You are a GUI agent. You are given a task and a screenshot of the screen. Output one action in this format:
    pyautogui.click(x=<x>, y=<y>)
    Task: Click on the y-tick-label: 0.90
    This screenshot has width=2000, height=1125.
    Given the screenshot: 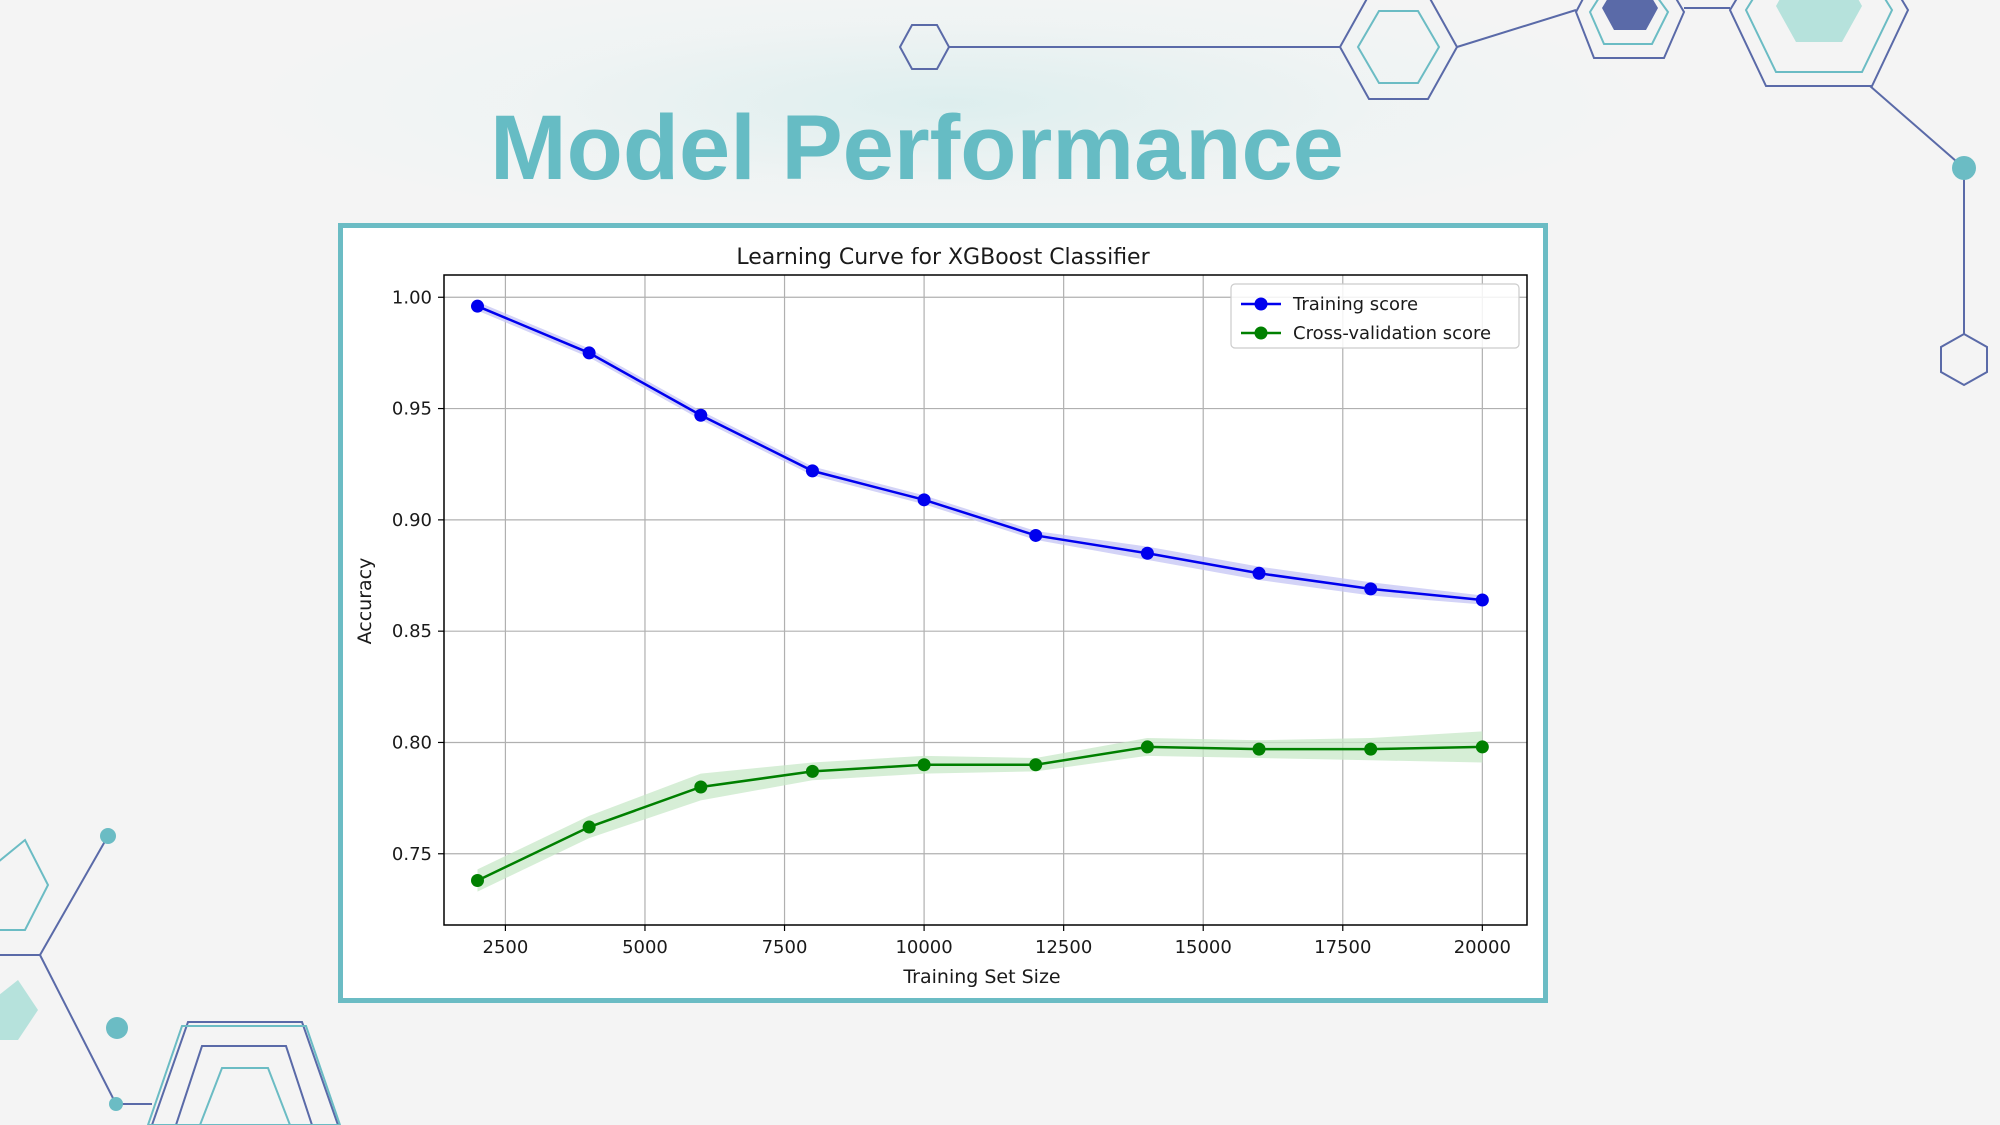 What is the action you would take?
    pyautogui.click(x=412, y=520)
    